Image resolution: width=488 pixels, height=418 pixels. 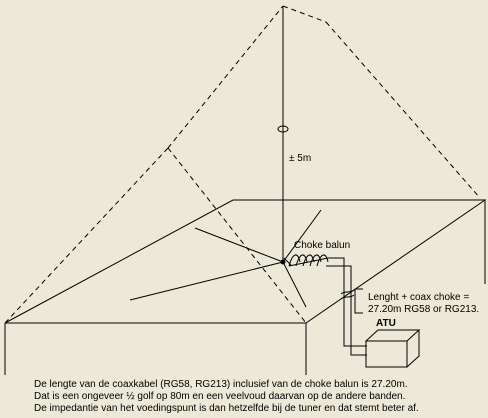 I want to click on insulator-icon, so click(x=283, y=129).